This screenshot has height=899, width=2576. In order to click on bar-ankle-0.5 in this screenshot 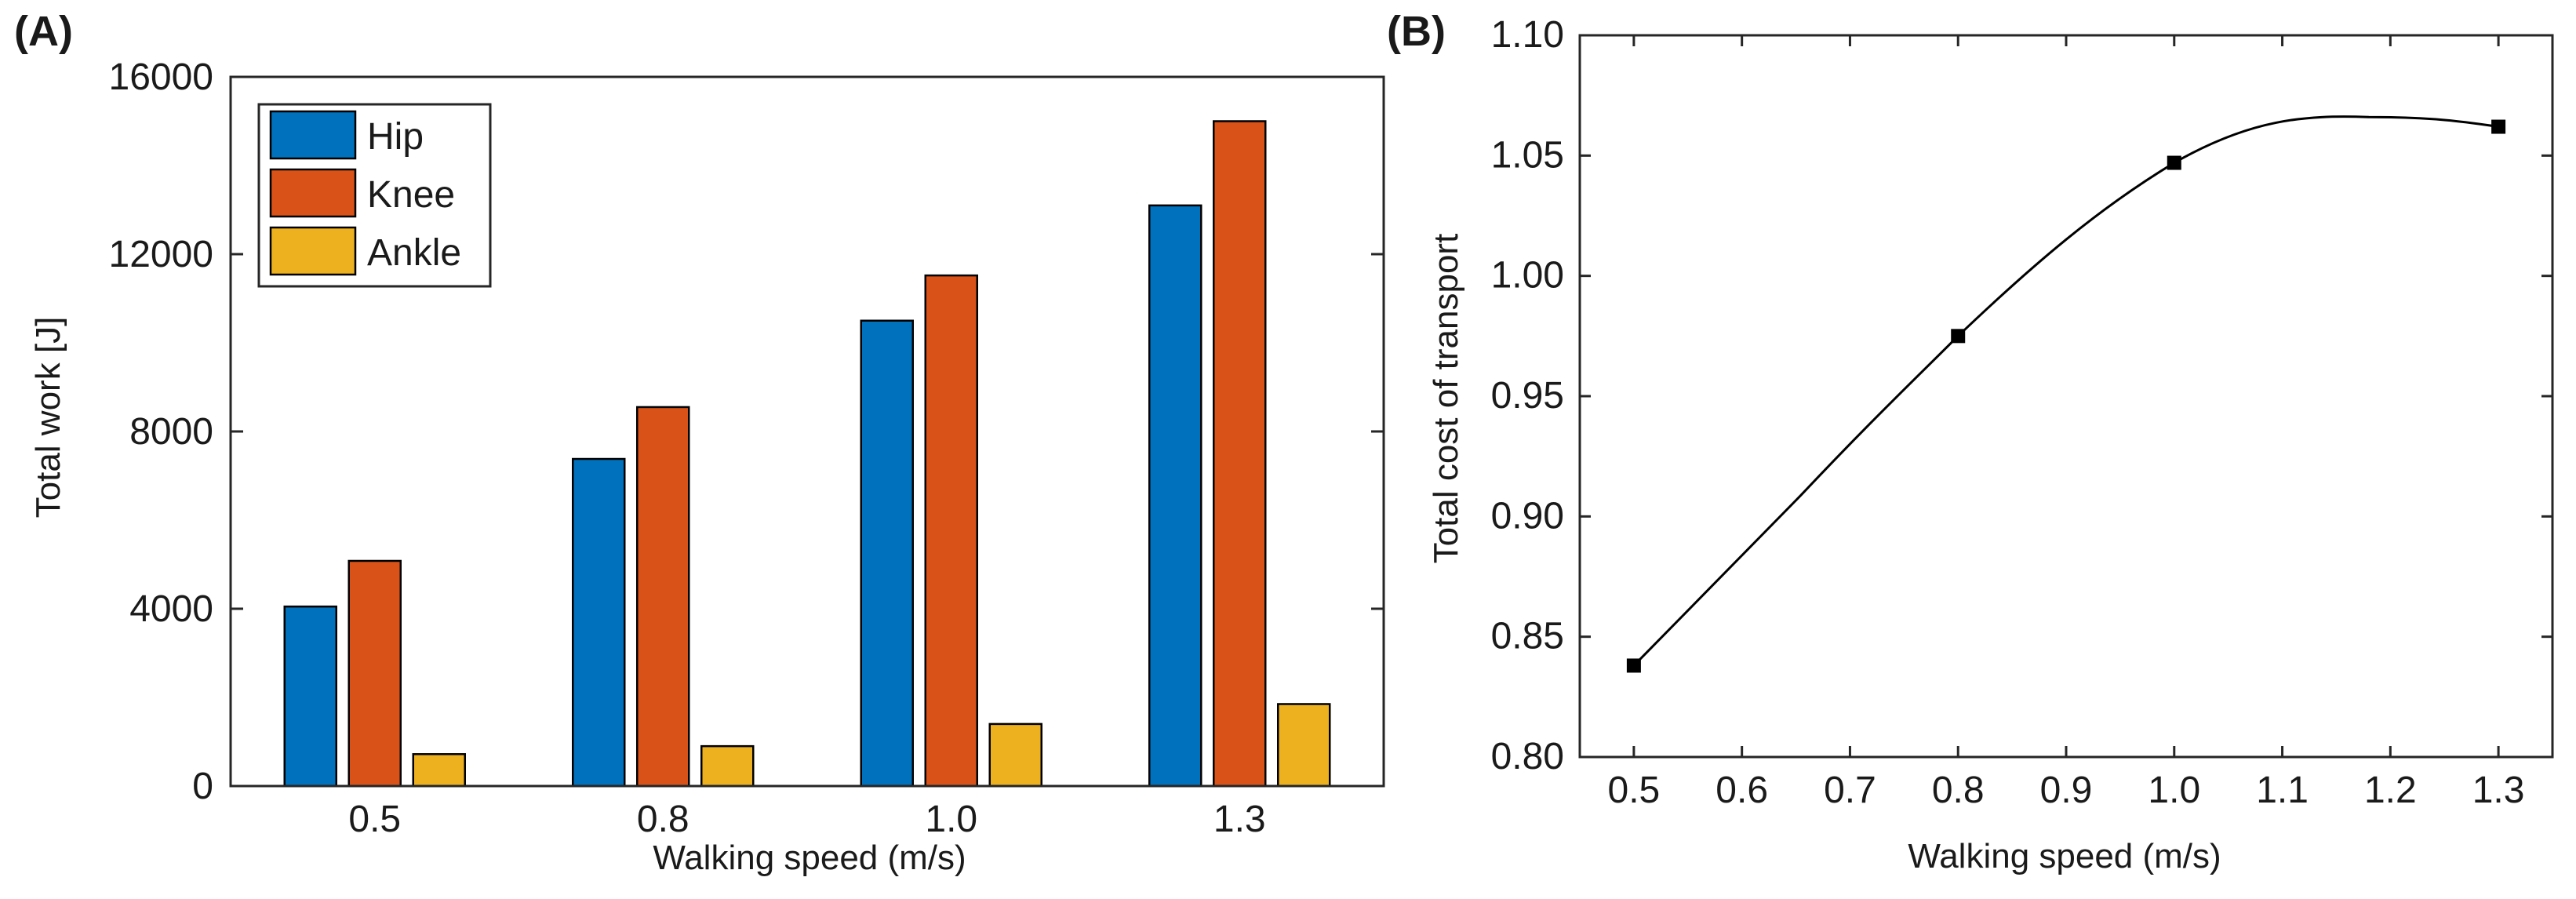, I will do `click(439, 770)`.